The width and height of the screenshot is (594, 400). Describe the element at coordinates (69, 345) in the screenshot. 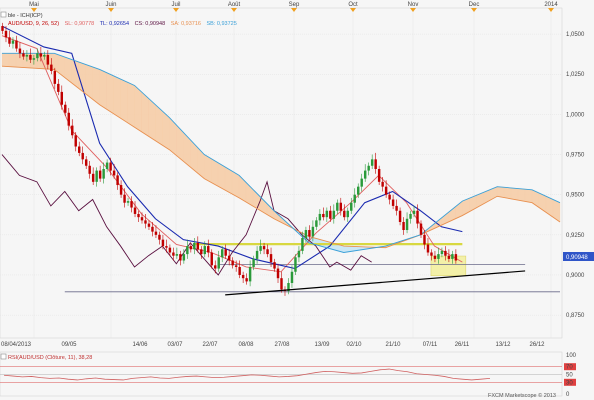

I see `date-label: 09/05` at that location.